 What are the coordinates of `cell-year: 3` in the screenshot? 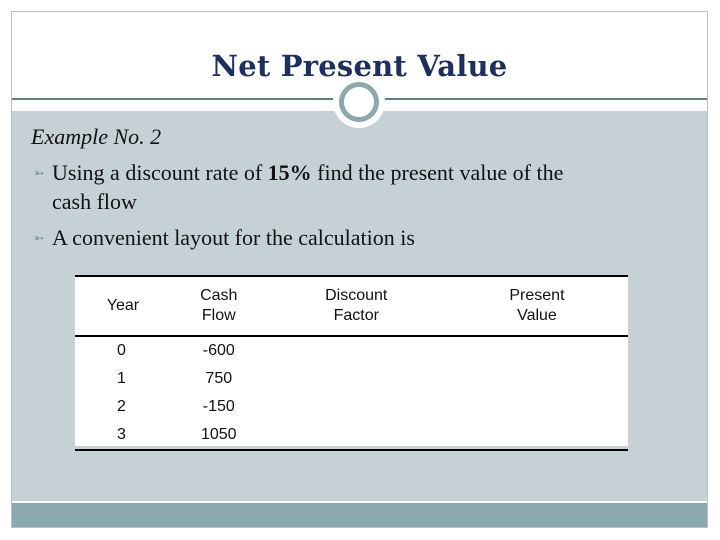 It's located at (121, 434).